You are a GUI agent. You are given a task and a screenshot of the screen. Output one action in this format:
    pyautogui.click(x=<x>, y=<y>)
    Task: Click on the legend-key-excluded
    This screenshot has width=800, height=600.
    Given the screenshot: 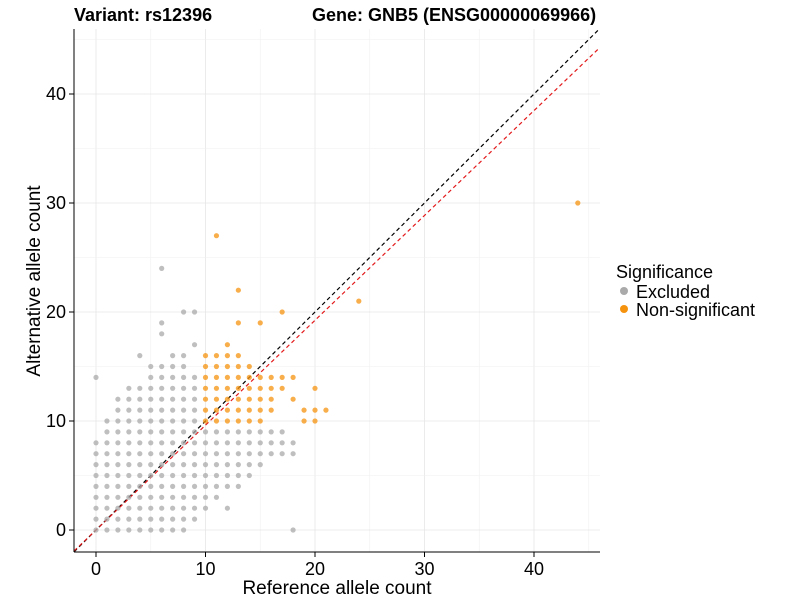 What is the action you would take?
    pyautogui.click(x=624, y=291)
    